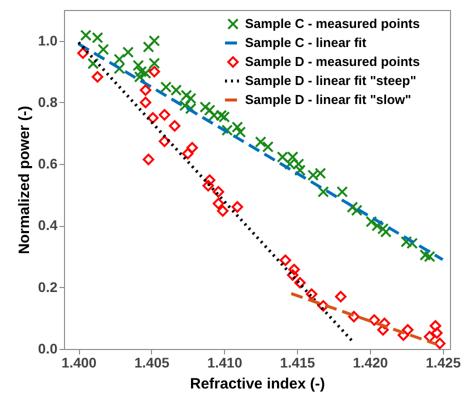 This screenshot has width=470, height=400. I want to click on x-tick-label: 1.415, so click(298, 362).